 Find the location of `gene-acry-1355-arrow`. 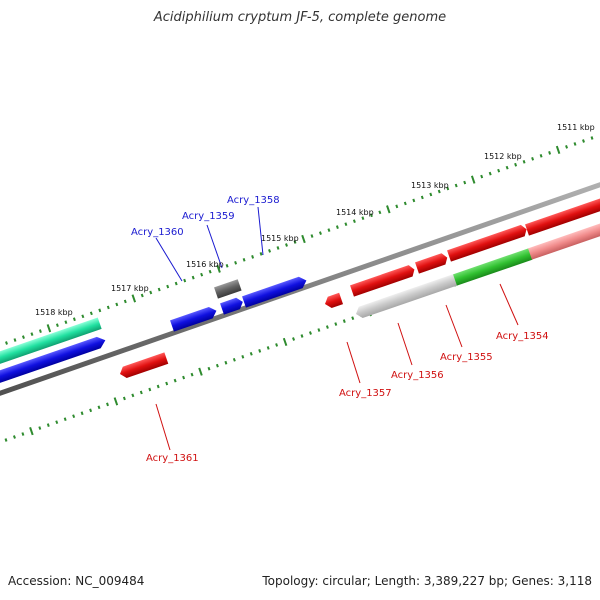

gene-acry-1355-arrow is located at coordinates (493, 267).